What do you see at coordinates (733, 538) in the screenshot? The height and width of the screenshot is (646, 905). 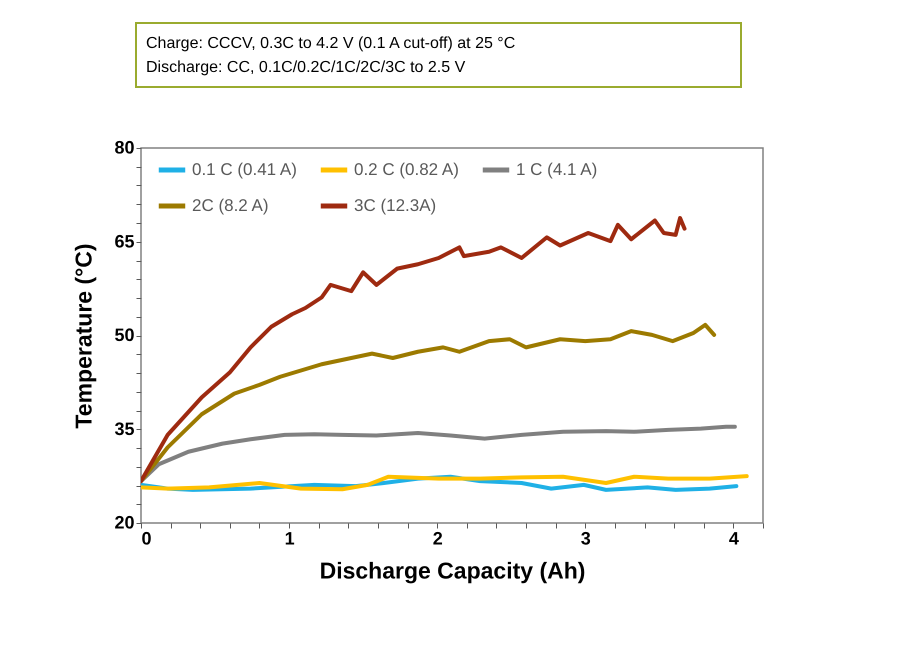 I see `x-tick-label: 4` at bounding box center [733, 538].